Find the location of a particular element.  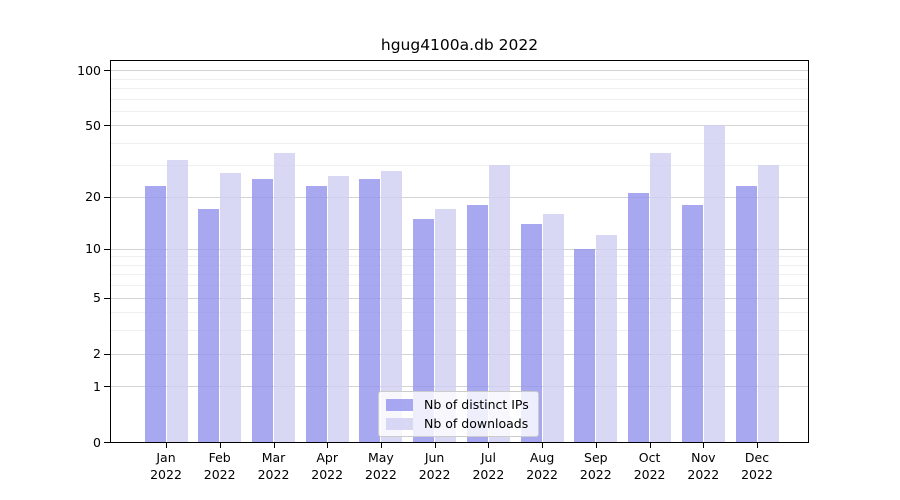

x-tick-label-month: Jul is located at coordinates (488, 457).